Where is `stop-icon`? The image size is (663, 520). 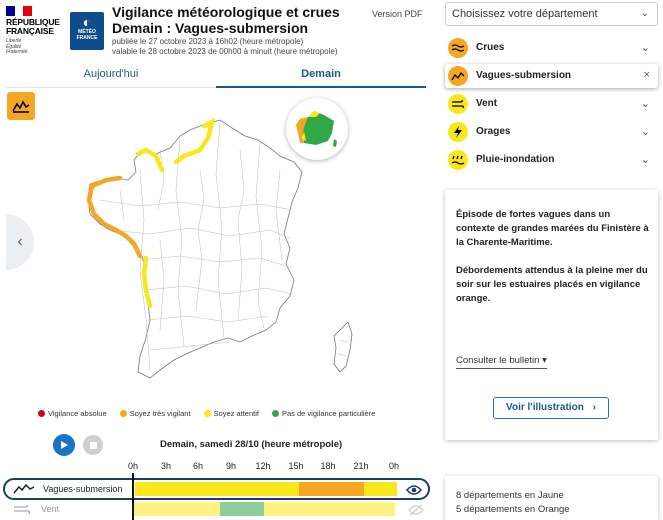
stop-icon is located at coordinates (93, 445).